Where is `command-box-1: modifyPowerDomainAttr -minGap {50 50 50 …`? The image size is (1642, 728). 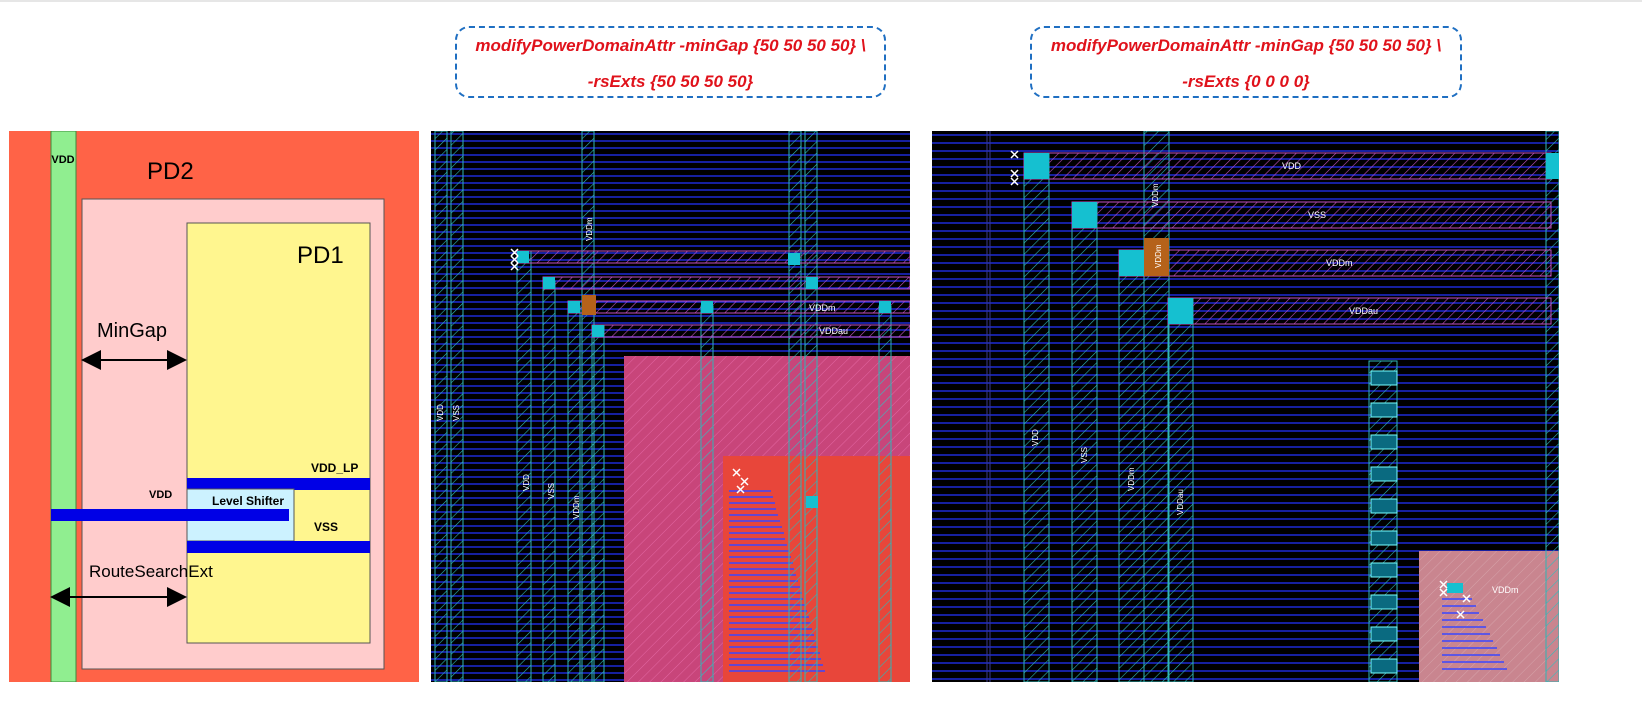 command-box-1: modifyPowerDomainAttr -minGap {50 50 50 … is located at coordinates (670, 62).